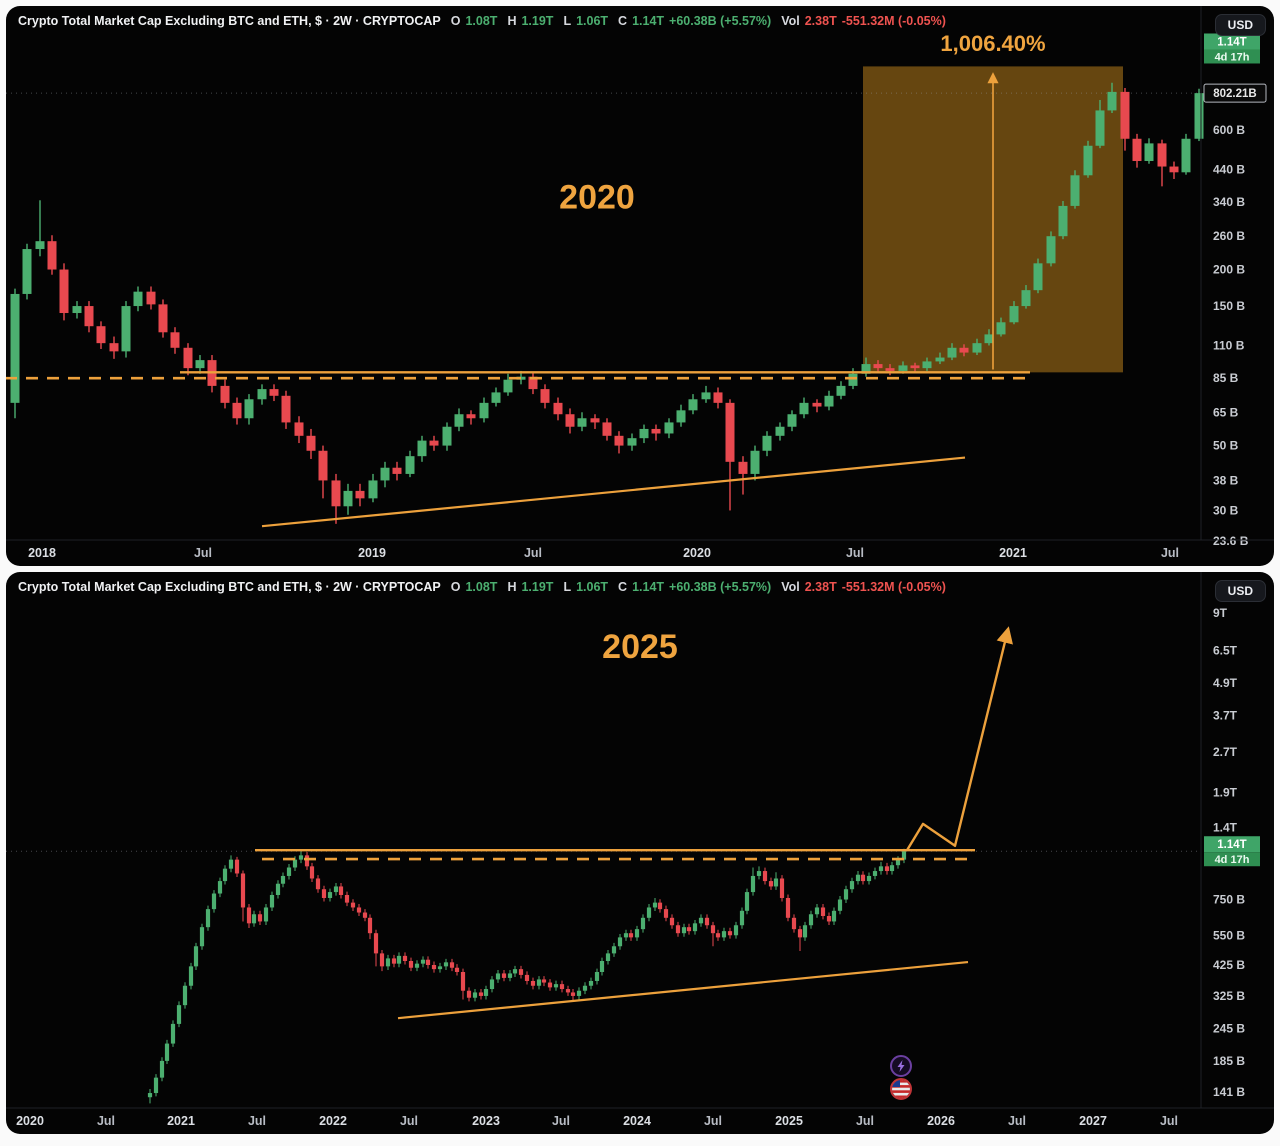 This screenshot has width=1280, height=1146. What do you see at coordinates (486, 1121) in the screenshot?
I see `time-tick-label: 2023` at bounding box center [486, 1121].